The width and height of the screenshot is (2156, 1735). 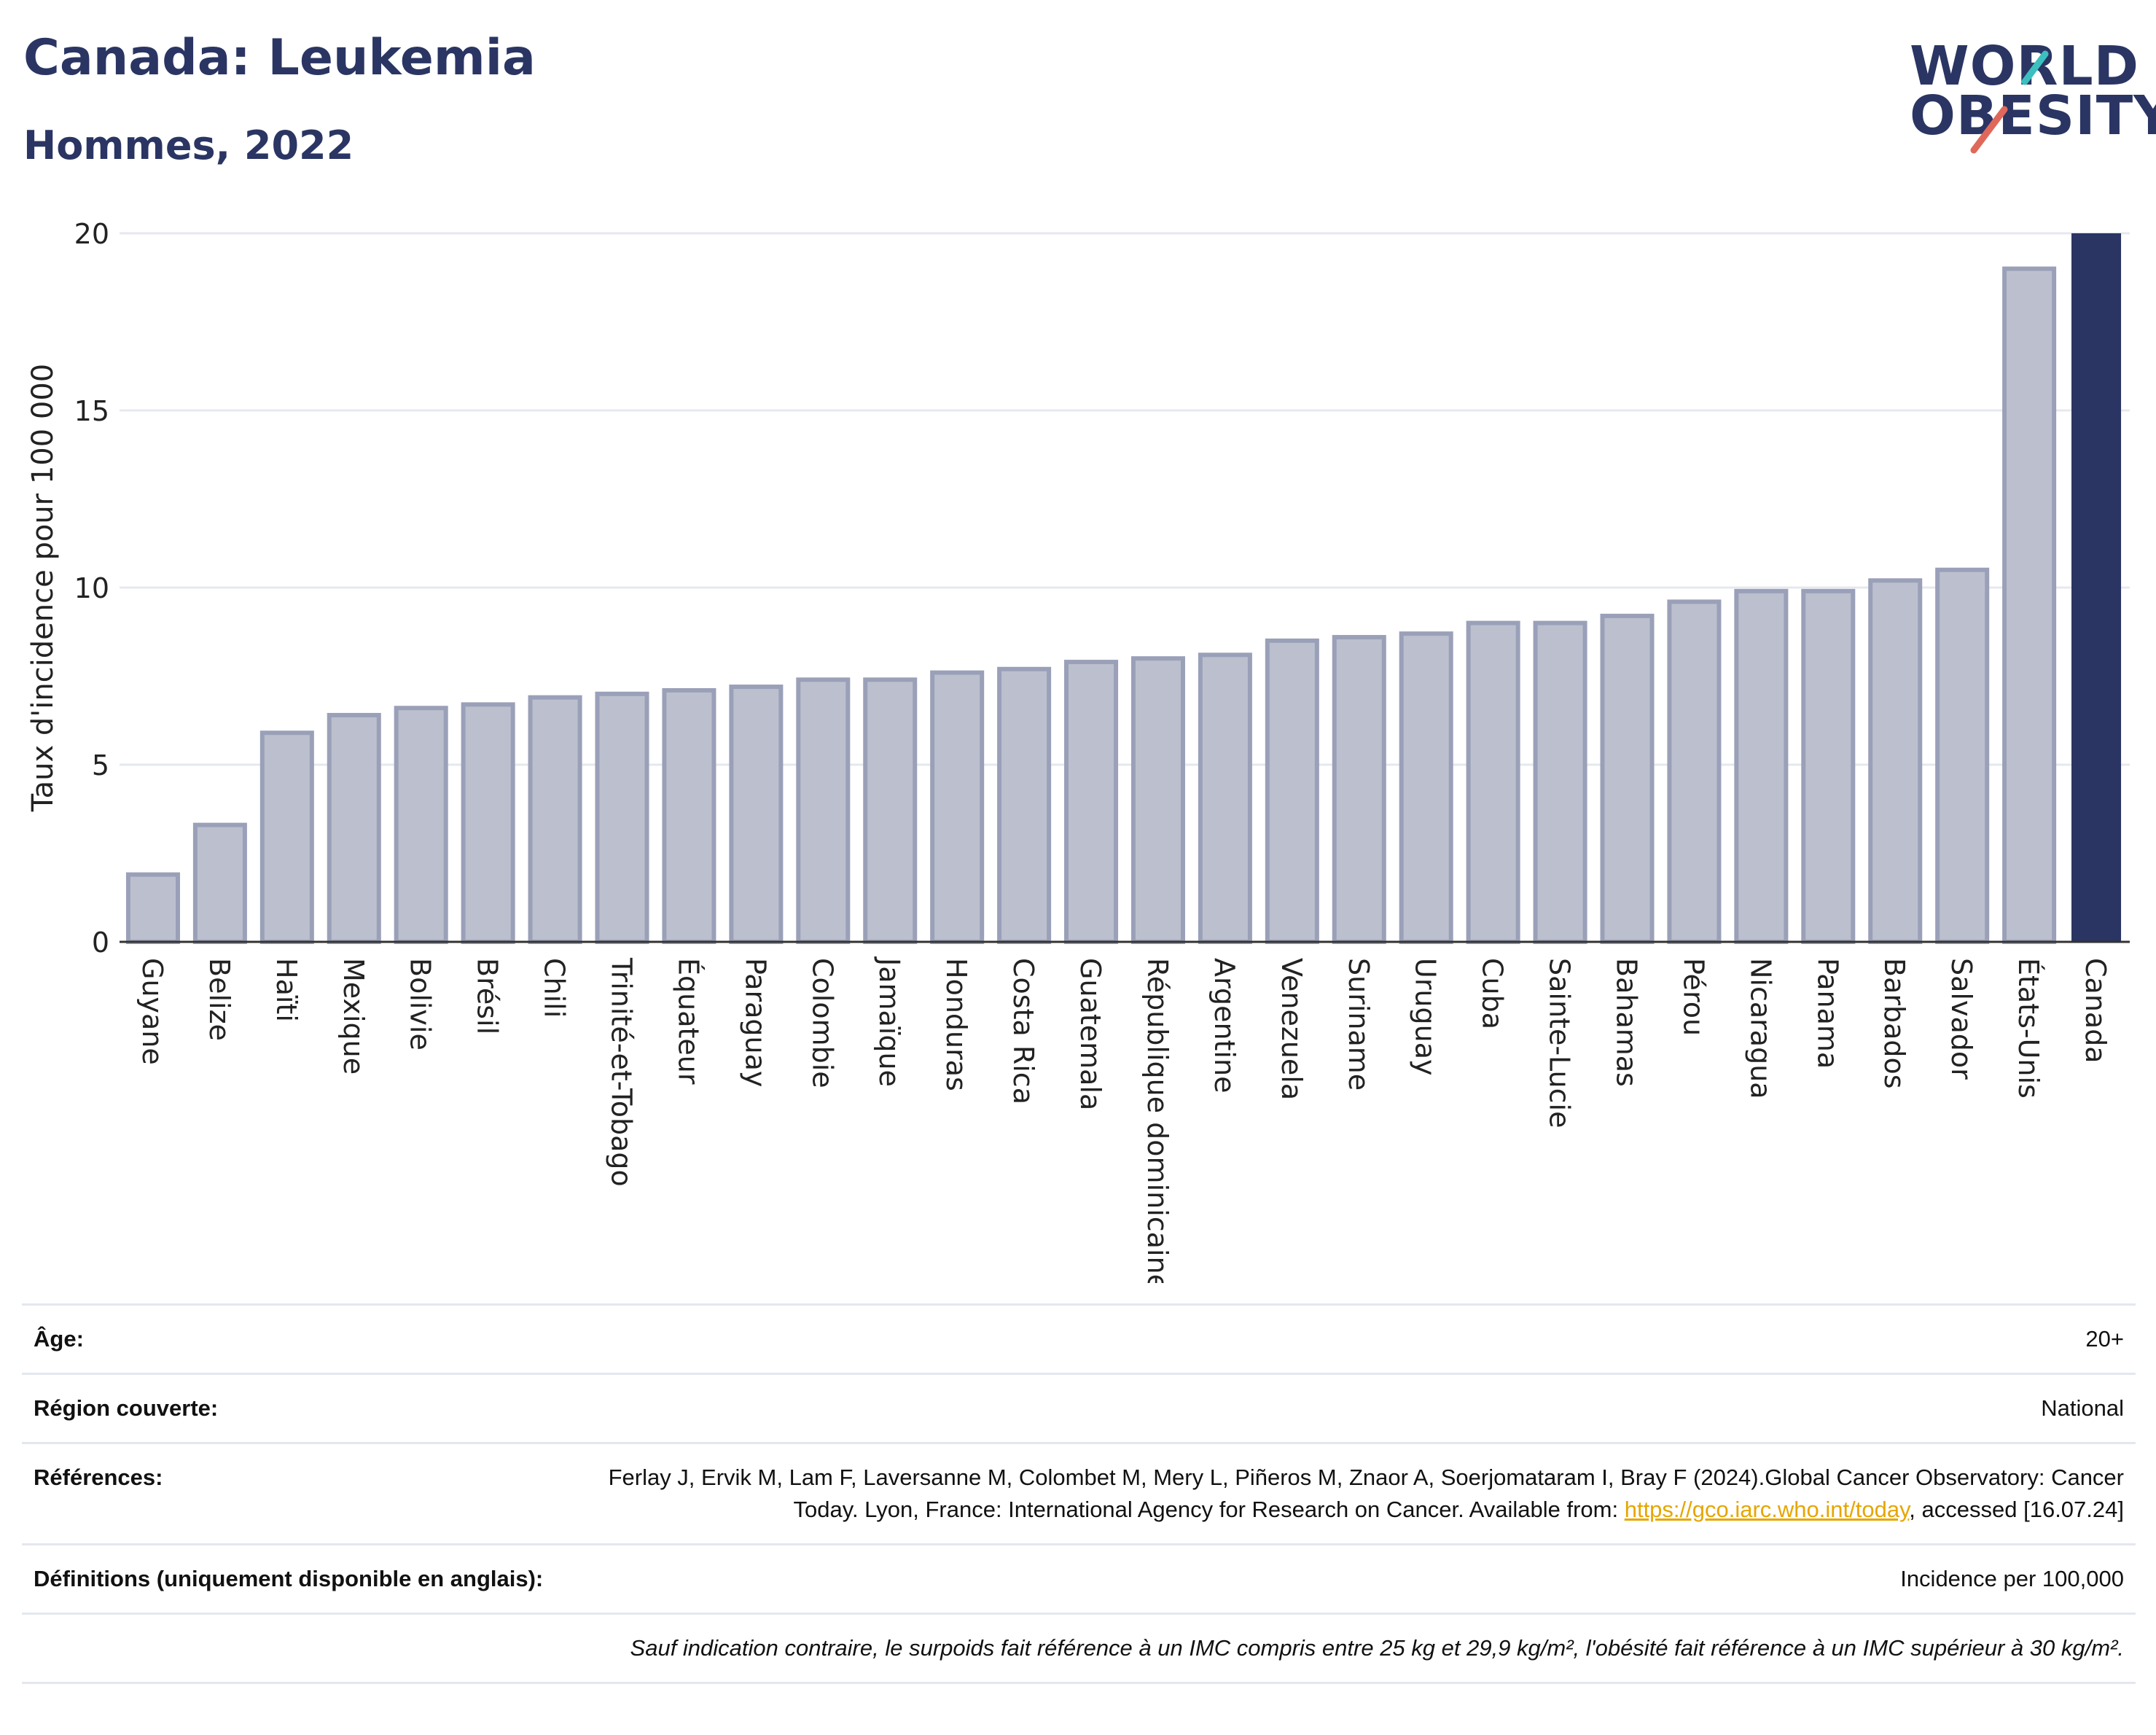 I want to click on meta-references-label: Références:, so click(x=99, y=1477).